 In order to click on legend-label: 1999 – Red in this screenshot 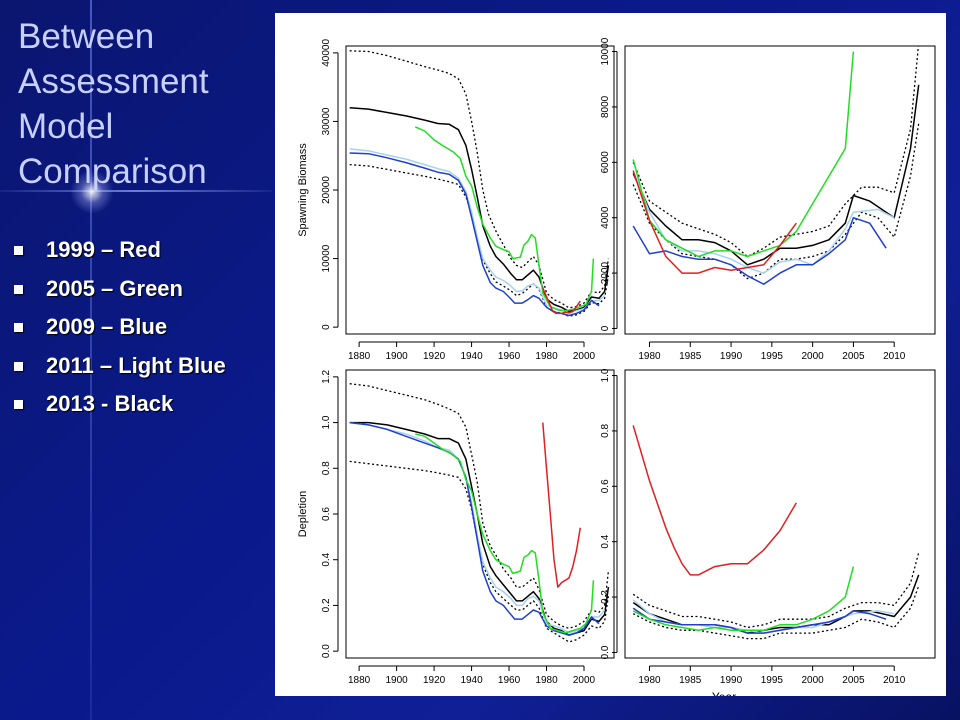, I will do `click(103, 249)`.